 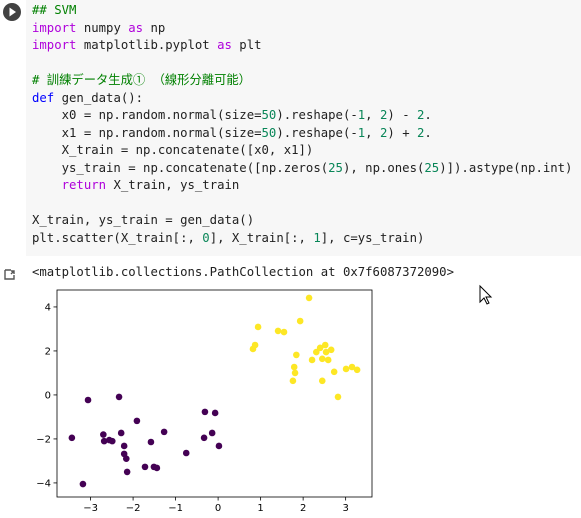 I want to click on code-line: X_train, ys_train = gen_data(), so click(x=143, y=220).